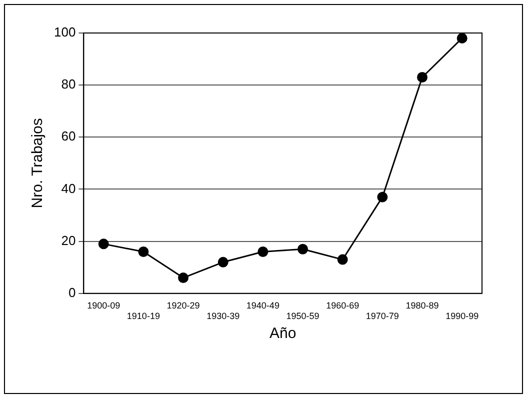 The height and width of the screenshot is (400, 529). I want to click on x-tick-label: 1910-19, so click(143, 316).